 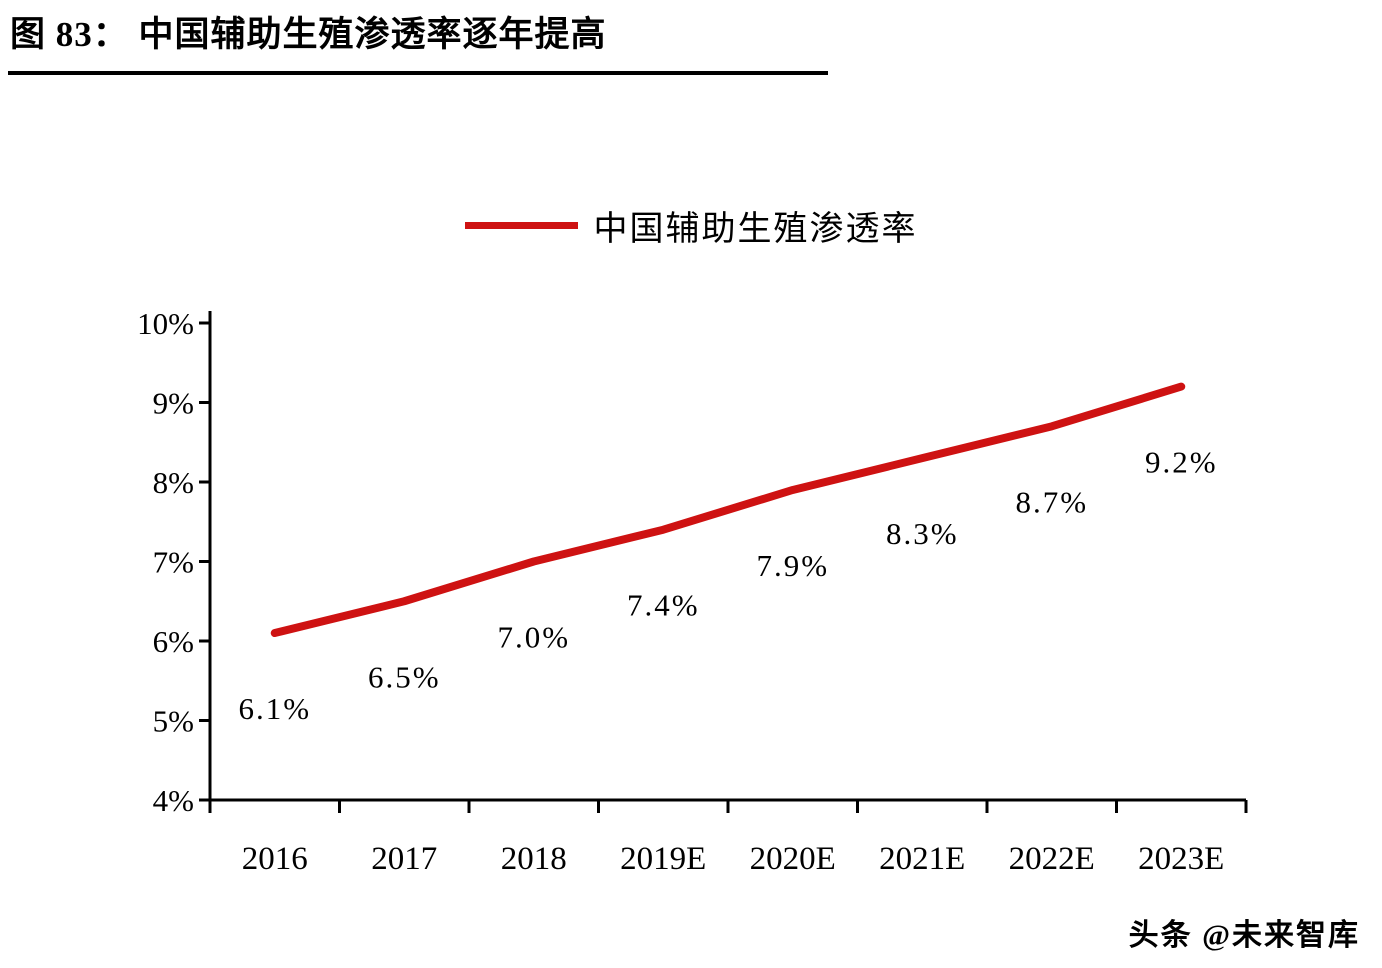 I want to click on data-label: 7.0%, so click(x=533, y=637).